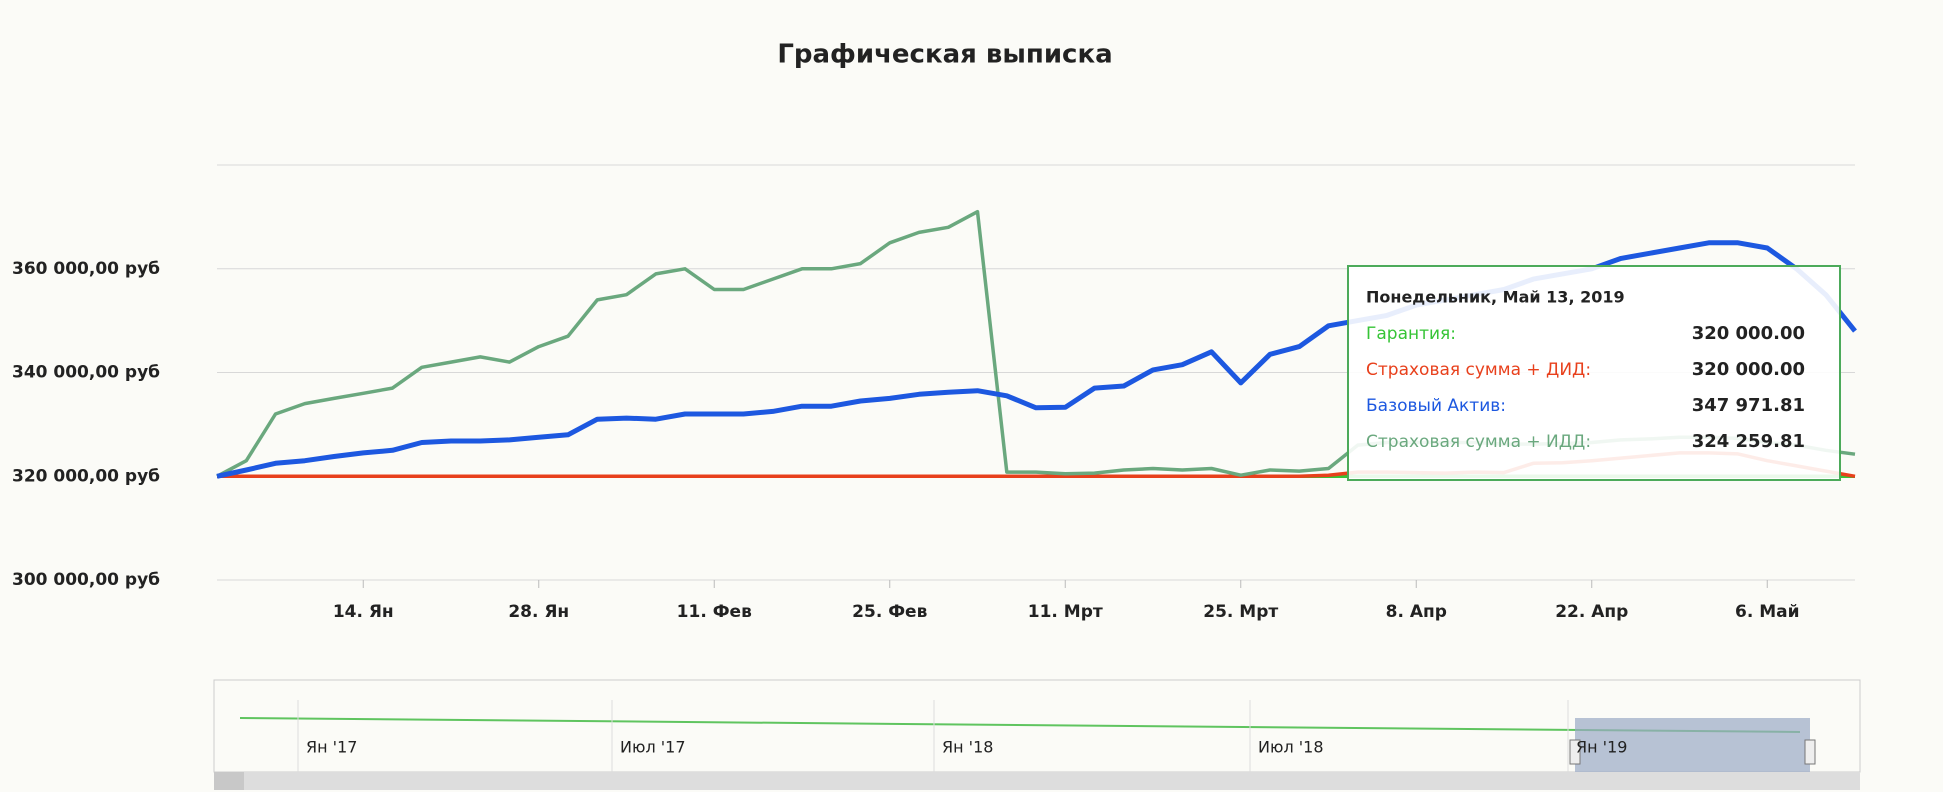 Image resolution: width=1943 pixels, height=792 pixels. I want to click on tooltip-label: Страховая сумма + ДИД:, so click(1478, 370).